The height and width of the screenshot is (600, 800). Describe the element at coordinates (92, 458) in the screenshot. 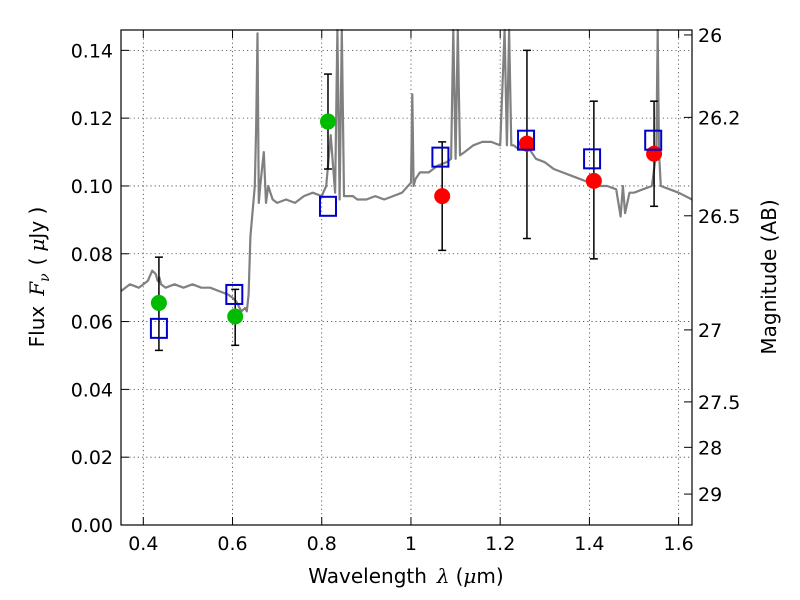

I see `y-tick-label: 0.02` at that location.